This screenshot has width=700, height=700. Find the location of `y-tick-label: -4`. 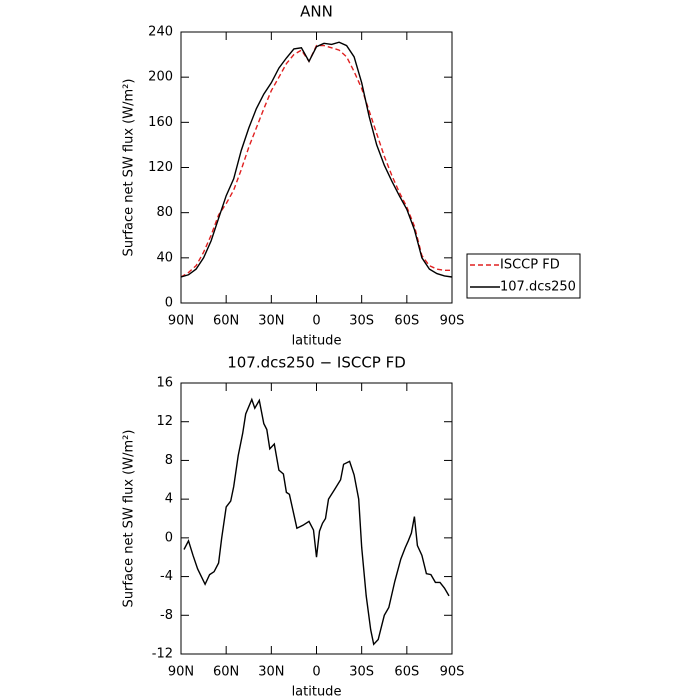

y-tick-label: -4 is located at coordinates (166, 576).